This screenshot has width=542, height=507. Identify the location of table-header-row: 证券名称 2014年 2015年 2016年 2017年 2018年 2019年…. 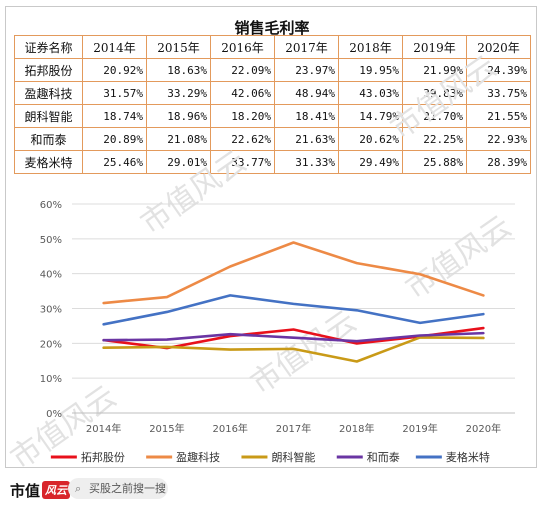
(272, 47).